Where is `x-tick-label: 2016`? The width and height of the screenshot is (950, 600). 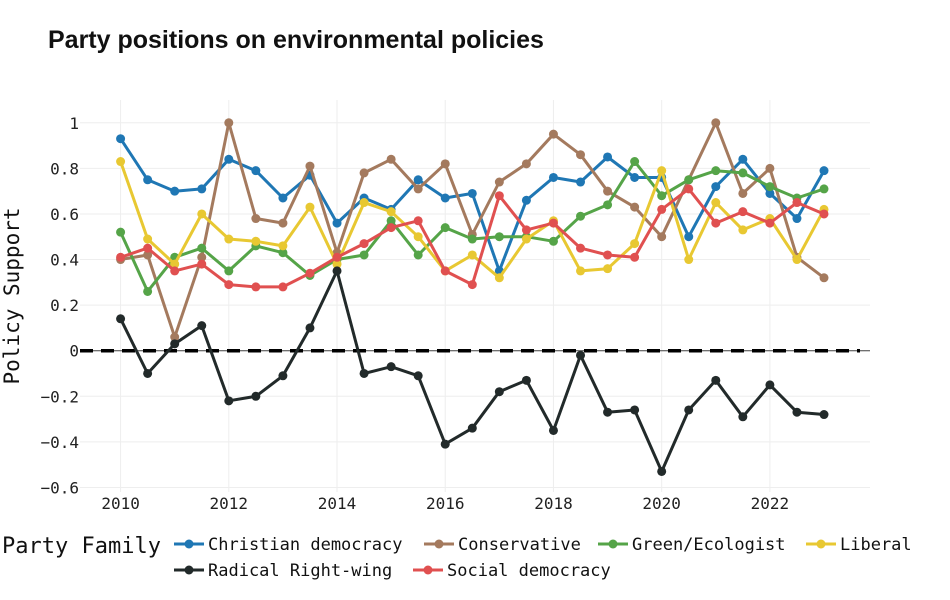
x-tick-label: 2016 is located at coordinates (445, 503).